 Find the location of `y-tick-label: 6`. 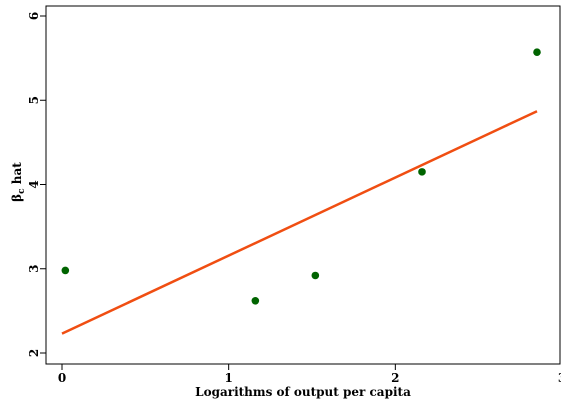

y-tick-label: 6 is located at coordinates (34, 16).